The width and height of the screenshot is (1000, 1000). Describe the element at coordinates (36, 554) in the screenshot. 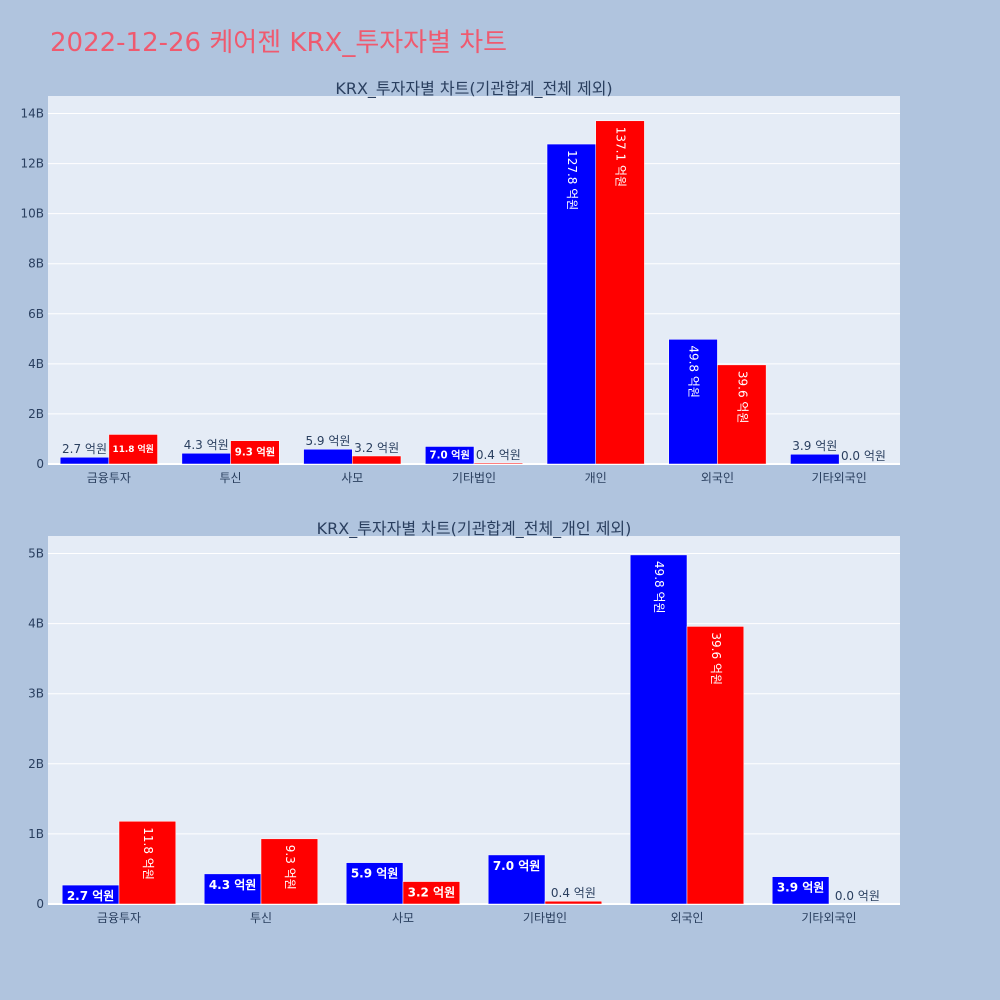

I see `y-tick-label: 5B` at that location.